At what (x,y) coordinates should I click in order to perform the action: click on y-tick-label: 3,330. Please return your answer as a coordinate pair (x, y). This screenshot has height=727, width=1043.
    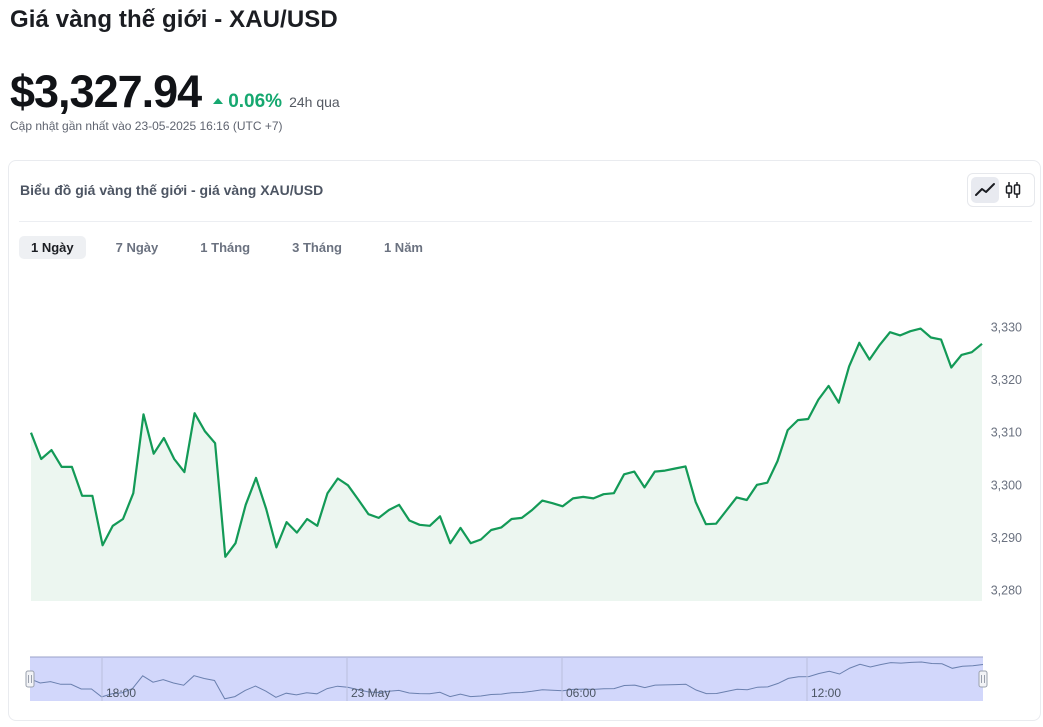
    Looking at the image, I should click on (1006, 328).